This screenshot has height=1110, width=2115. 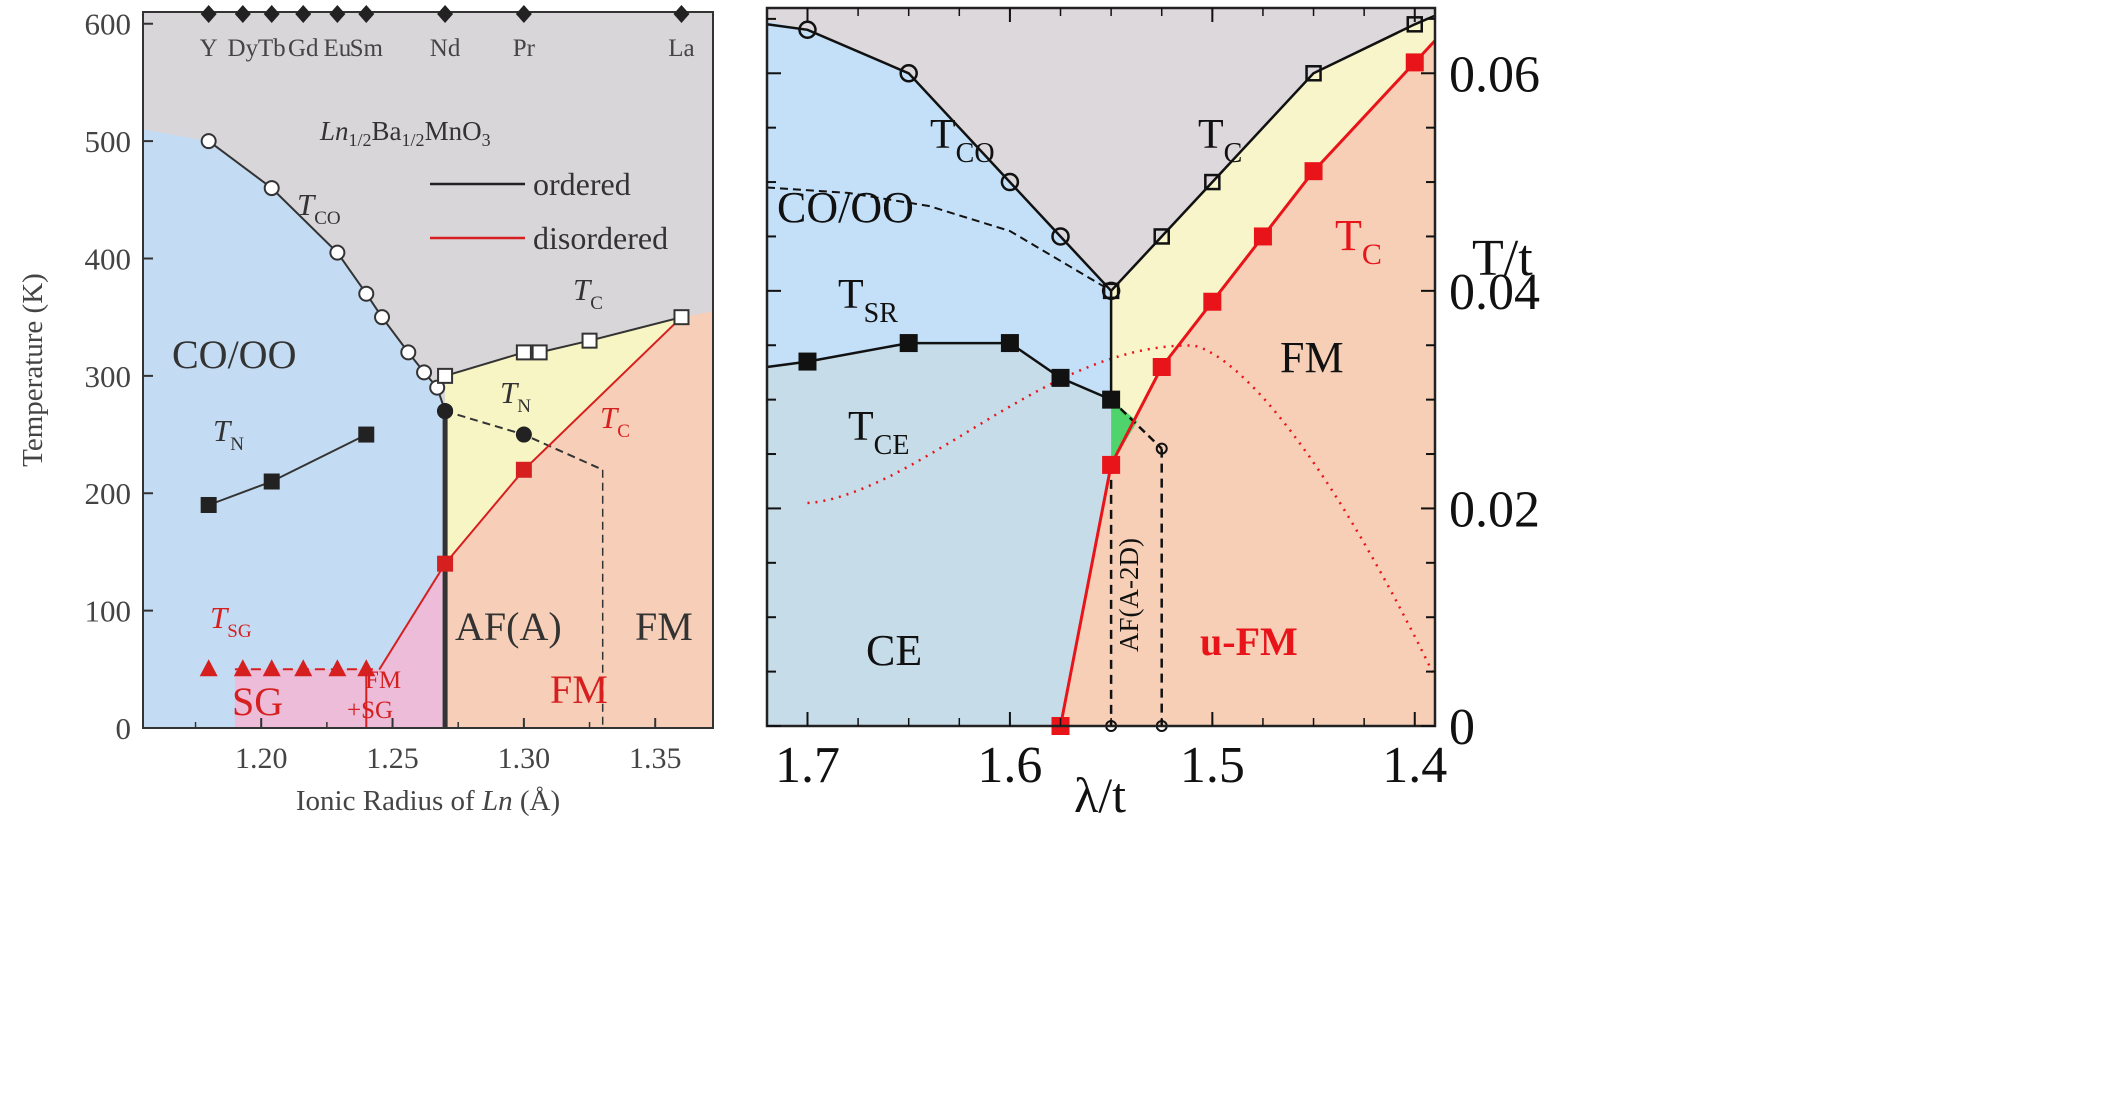 I want to click on left-y-tick-label: 200, so click(x=108, y=493).